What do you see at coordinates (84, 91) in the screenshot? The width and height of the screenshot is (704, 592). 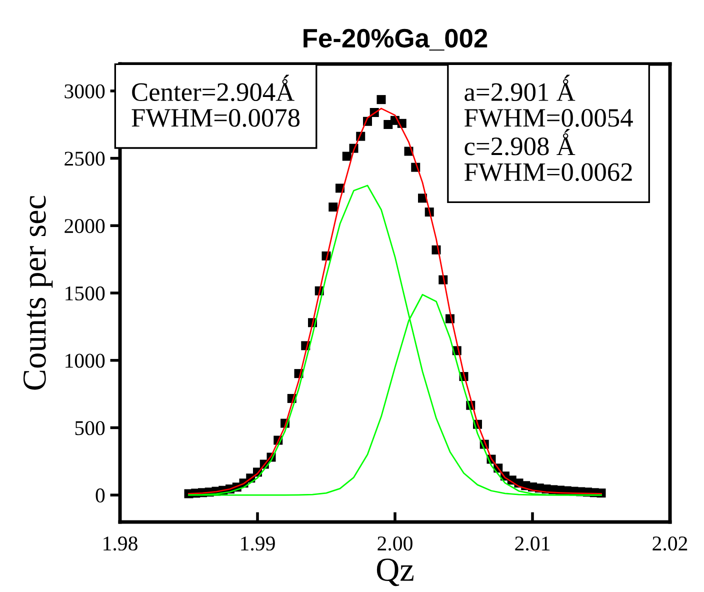 I see `y-tick-label: 3000` at bounding box center [84, 91].